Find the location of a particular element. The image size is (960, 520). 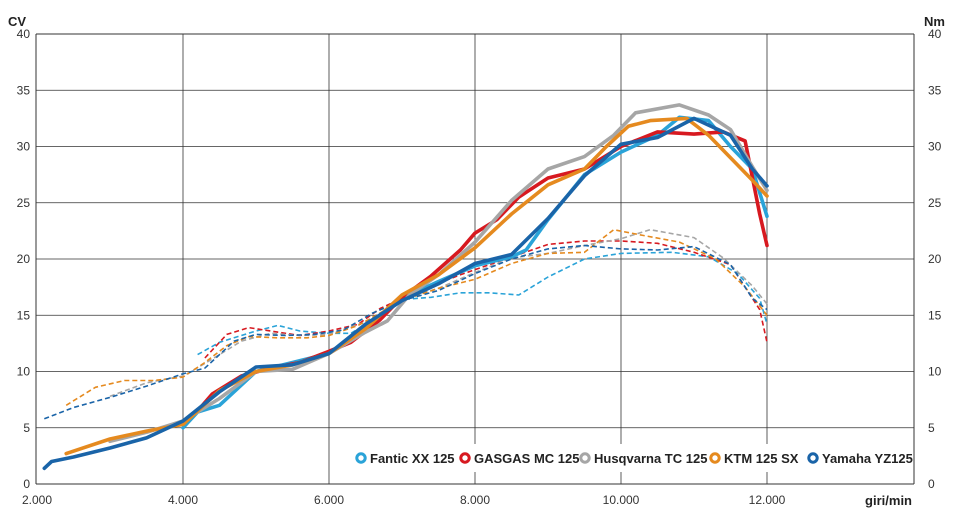

y-left-tick-label: 10 is located at coordinates (24, 372).